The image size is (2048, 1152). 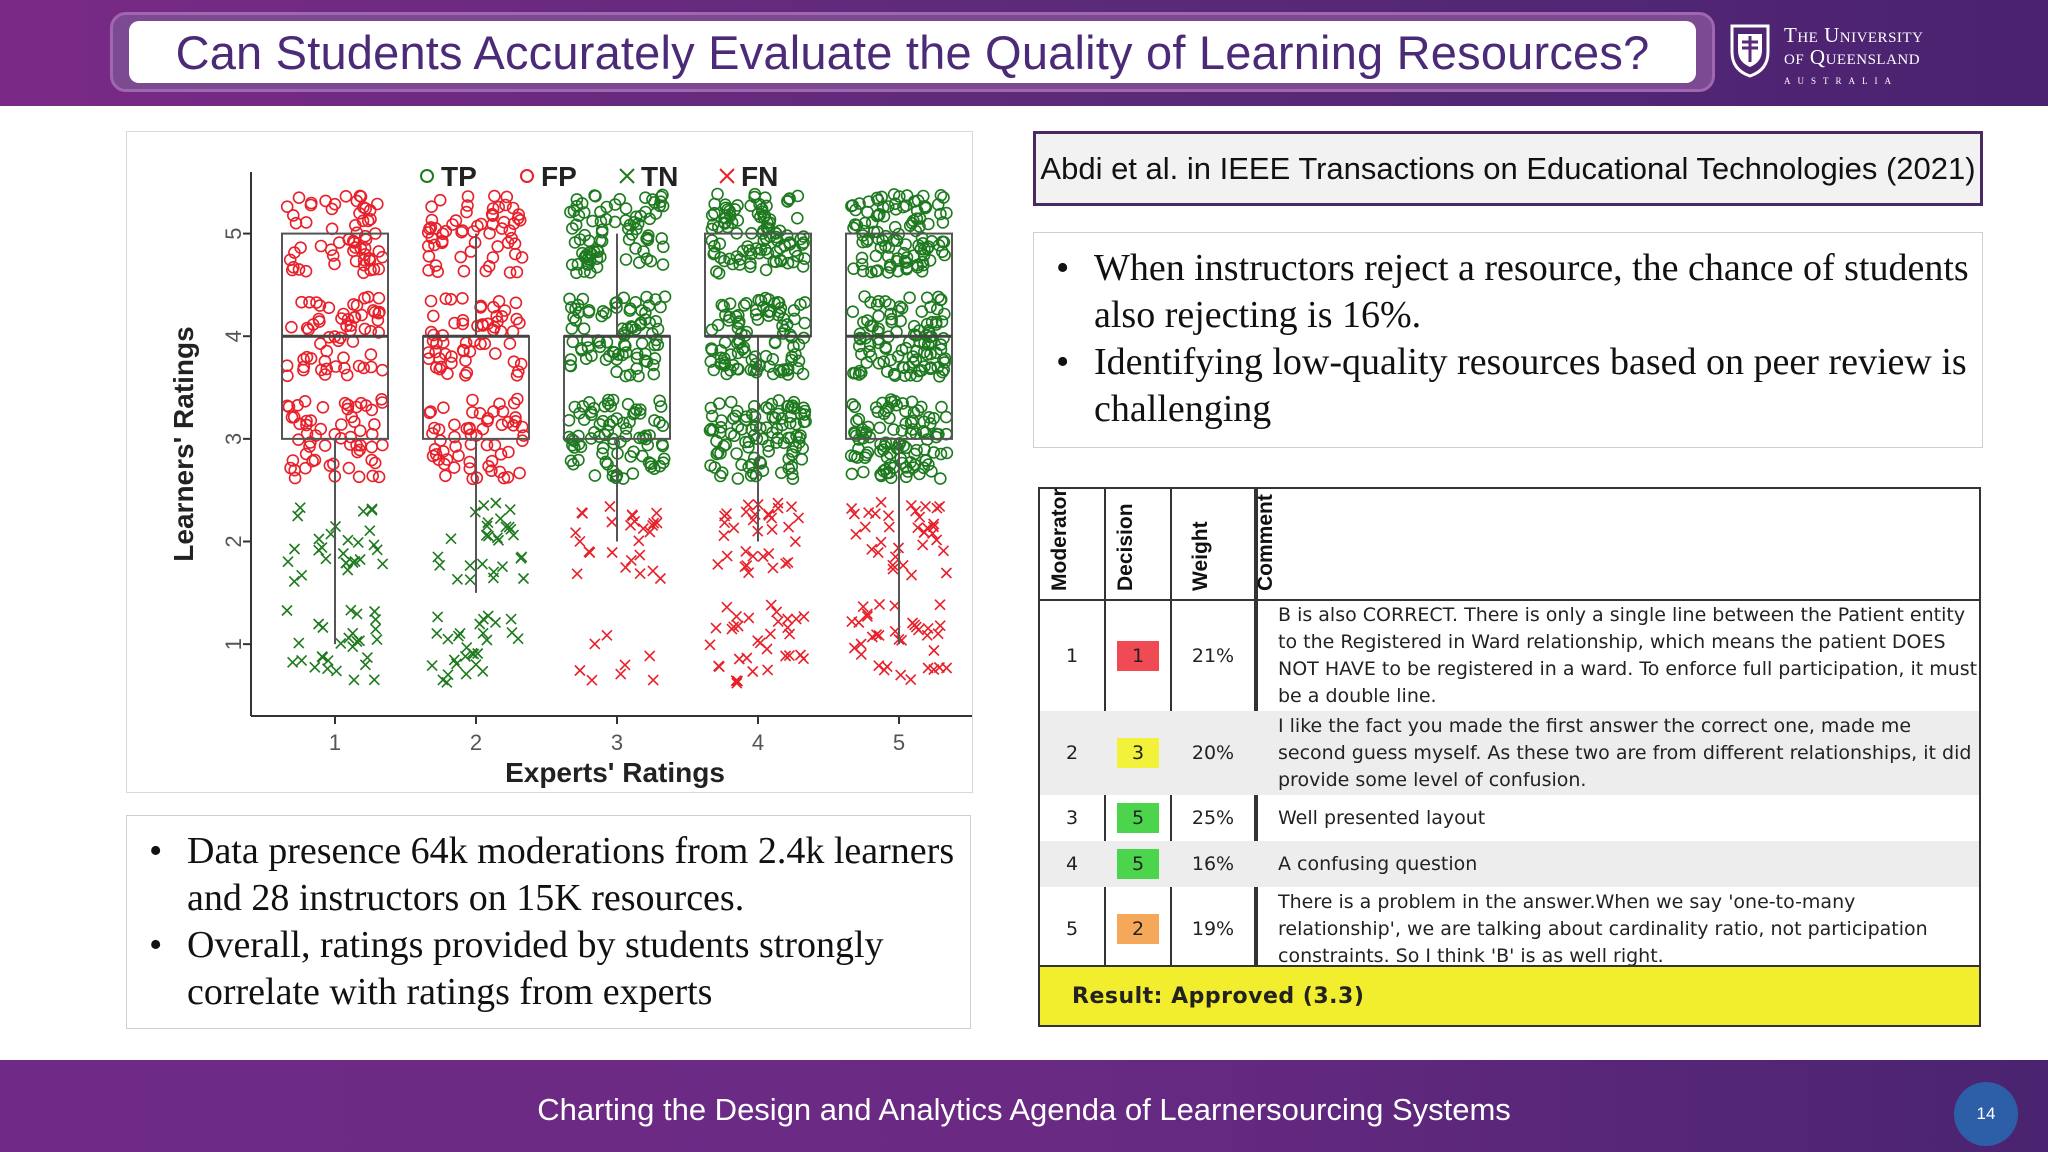 I want to click on logo-line-2: of Queensland, so click(x=1852, y=57).